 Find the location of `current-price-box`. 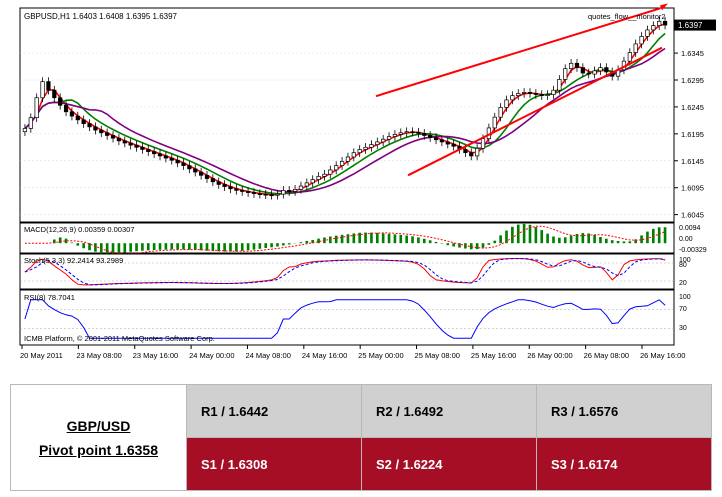

current-price-box is located at coordinates (695, 25).